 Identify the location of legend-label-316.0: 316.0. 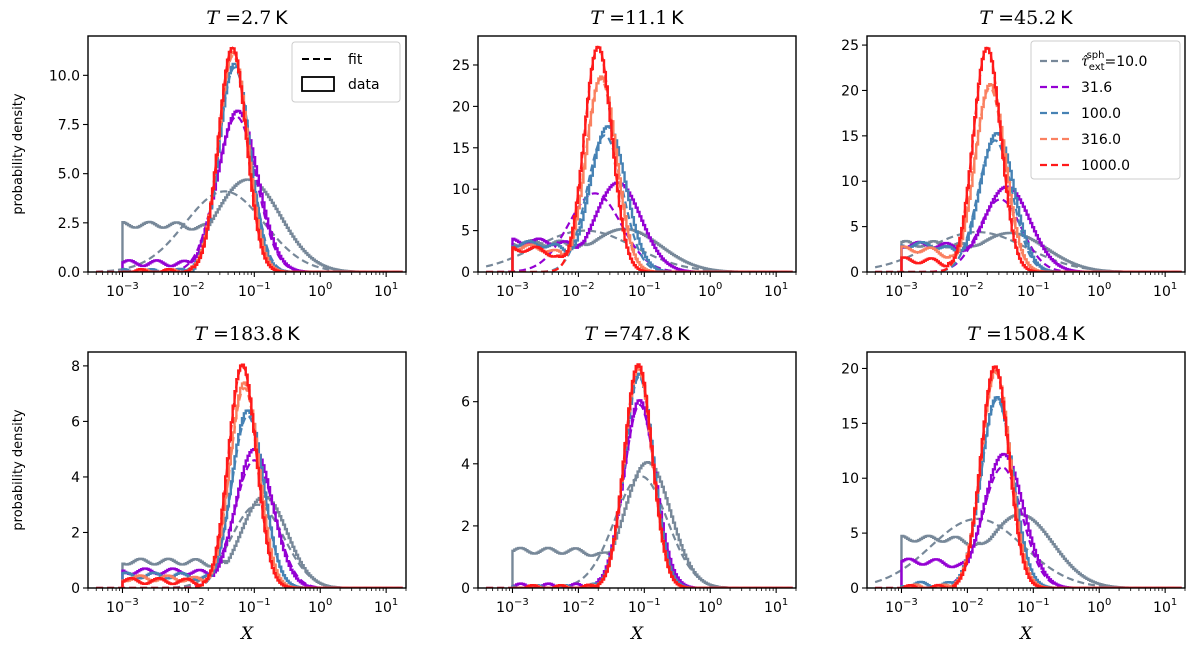
(1101, 140).